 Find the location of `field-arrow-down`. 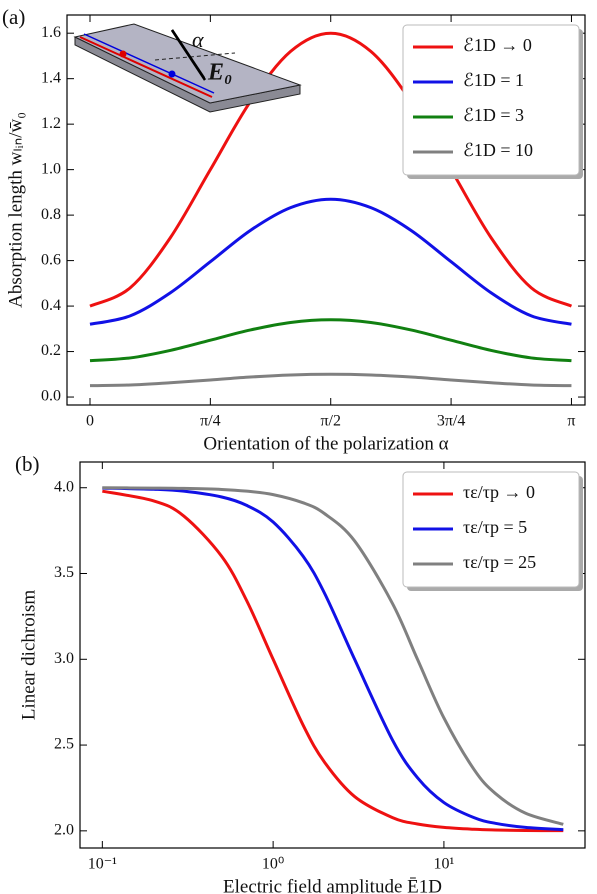

field-arrow-down is located at coordinates (188, 54).